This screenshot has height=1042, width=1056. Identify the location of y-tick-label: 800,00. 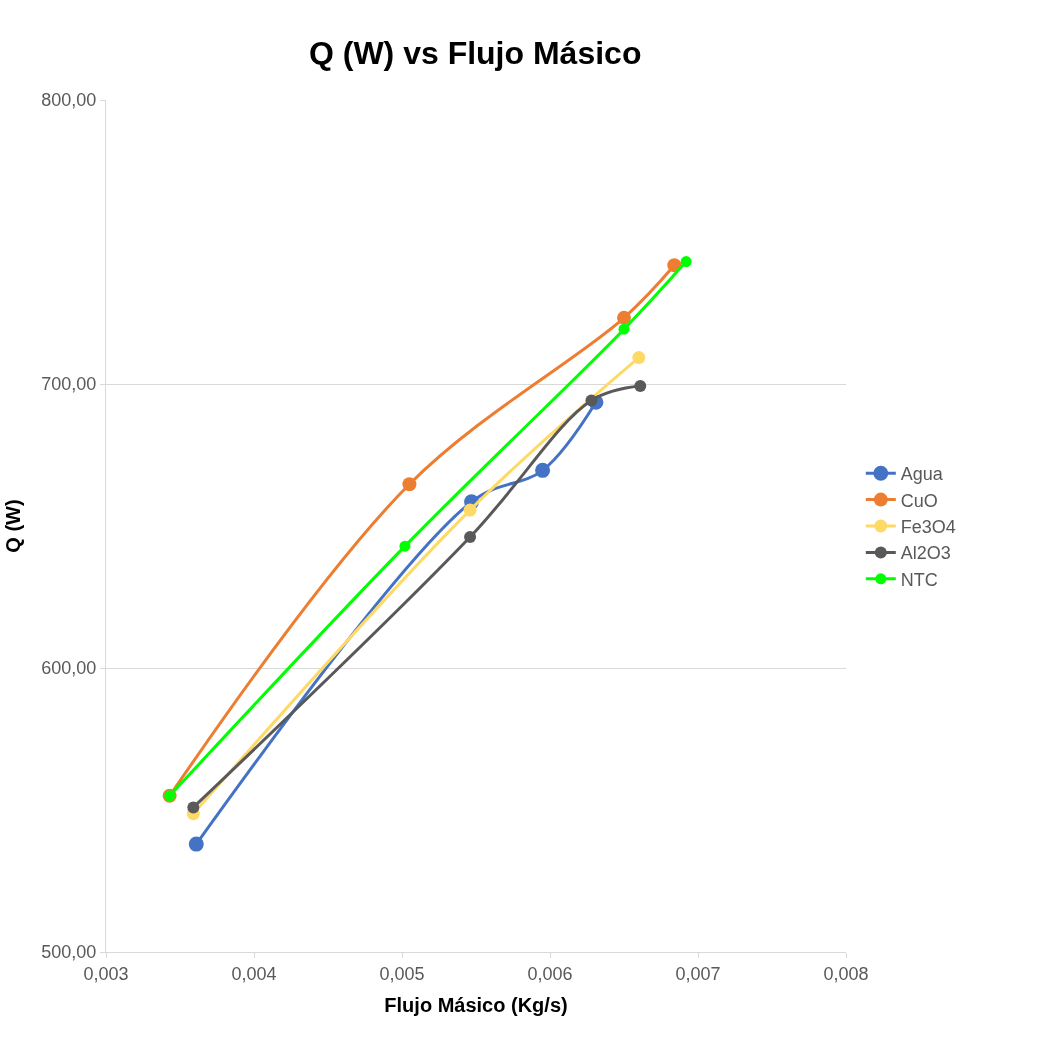
(69, 100).